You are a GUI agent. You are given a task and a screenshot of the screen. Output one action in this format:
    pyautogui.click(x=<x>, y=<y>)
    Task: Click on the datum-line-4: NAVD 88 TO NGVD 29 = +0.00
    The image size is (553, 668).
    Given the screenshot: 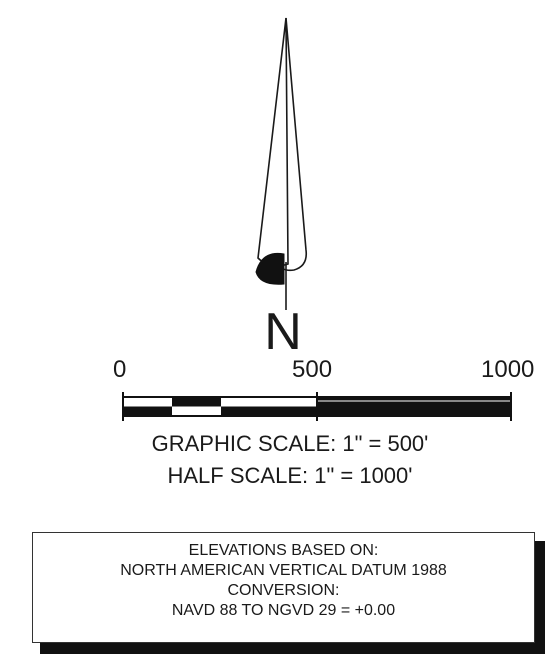 What is the action you would take?
    pyautogui.click(x=283, y=610)
    